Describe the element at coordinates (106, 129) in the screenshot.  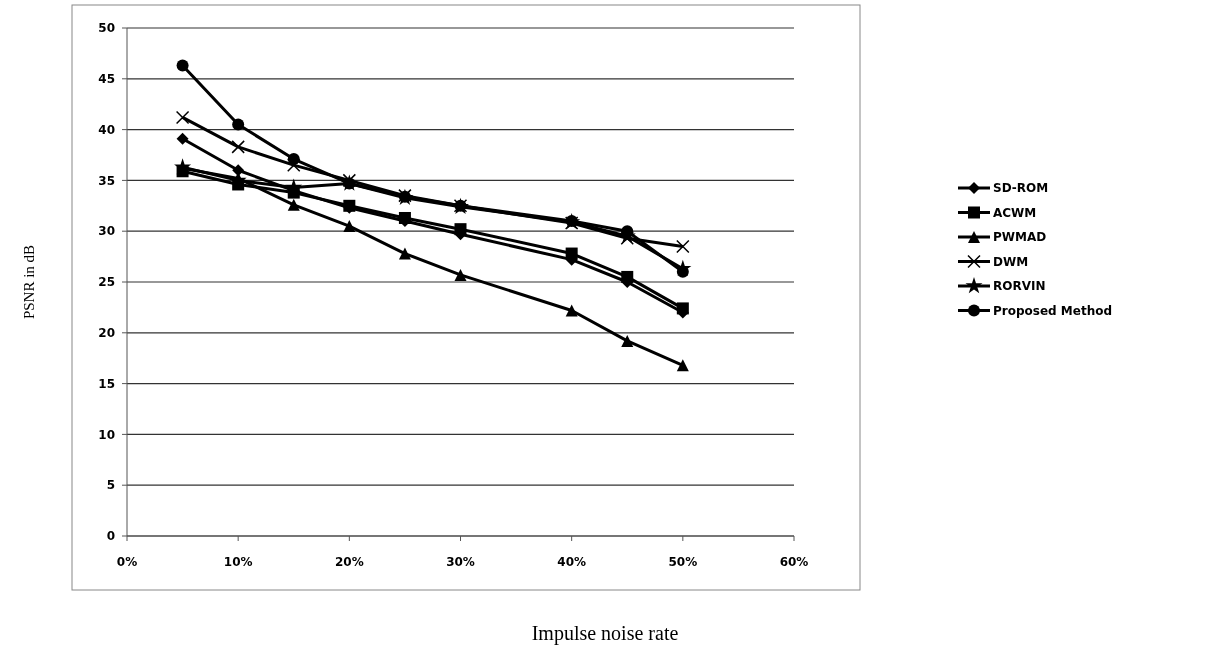
I see `y-tick-label: 40` at that location.